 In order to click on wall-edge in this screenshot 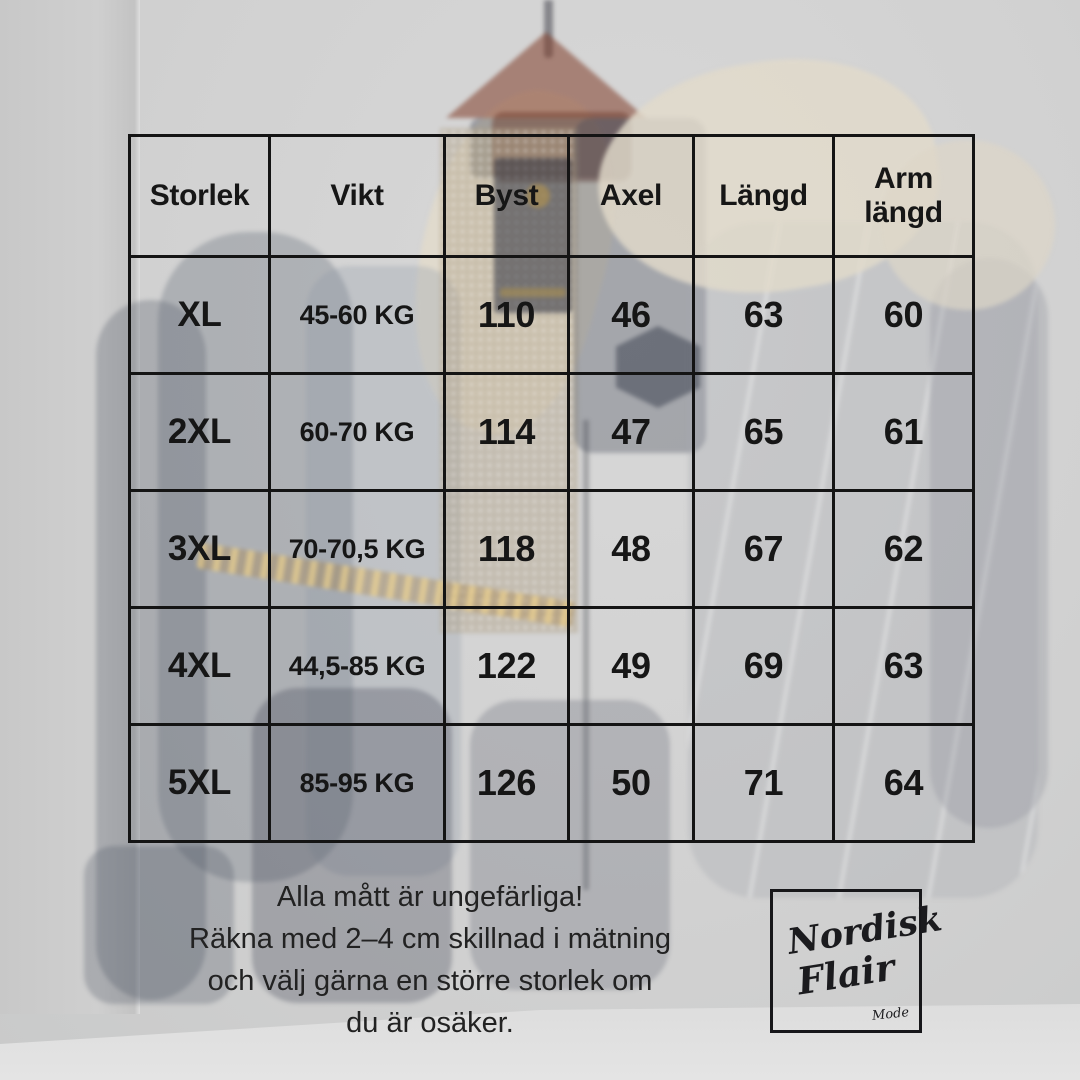, I will do `click(70, 507)`.